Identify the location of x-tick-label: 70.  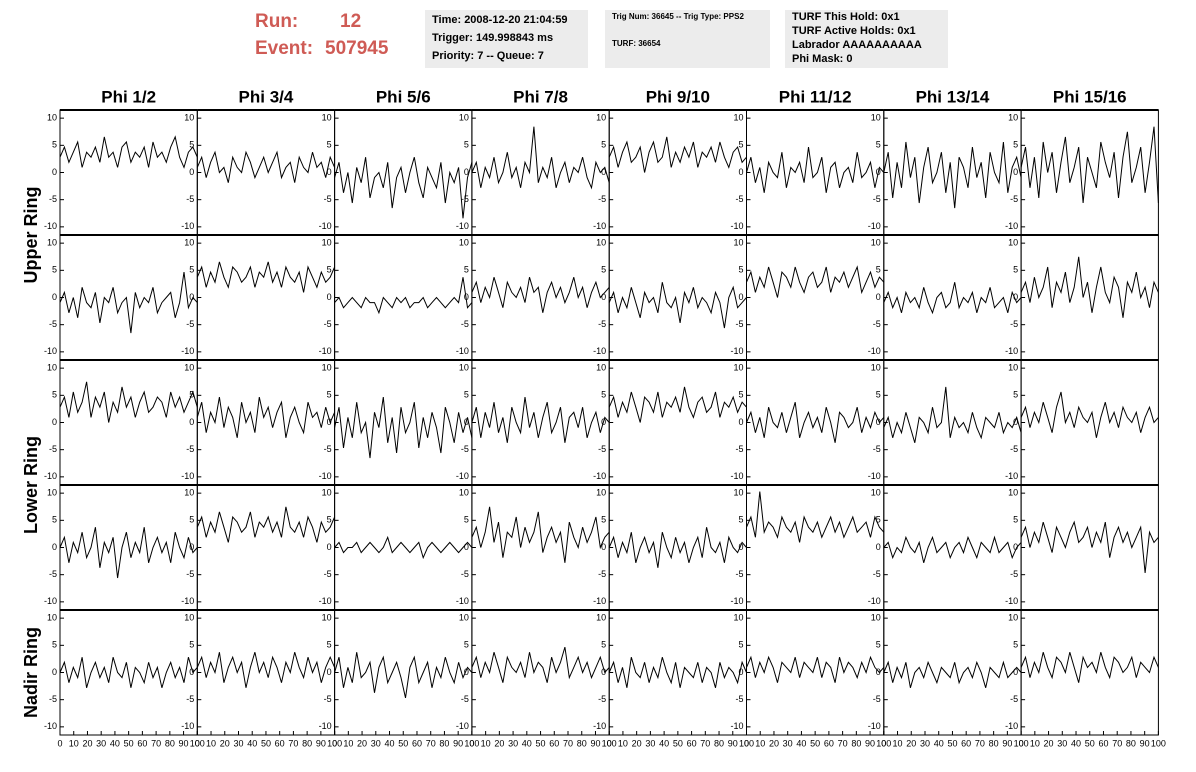
(980, 743).